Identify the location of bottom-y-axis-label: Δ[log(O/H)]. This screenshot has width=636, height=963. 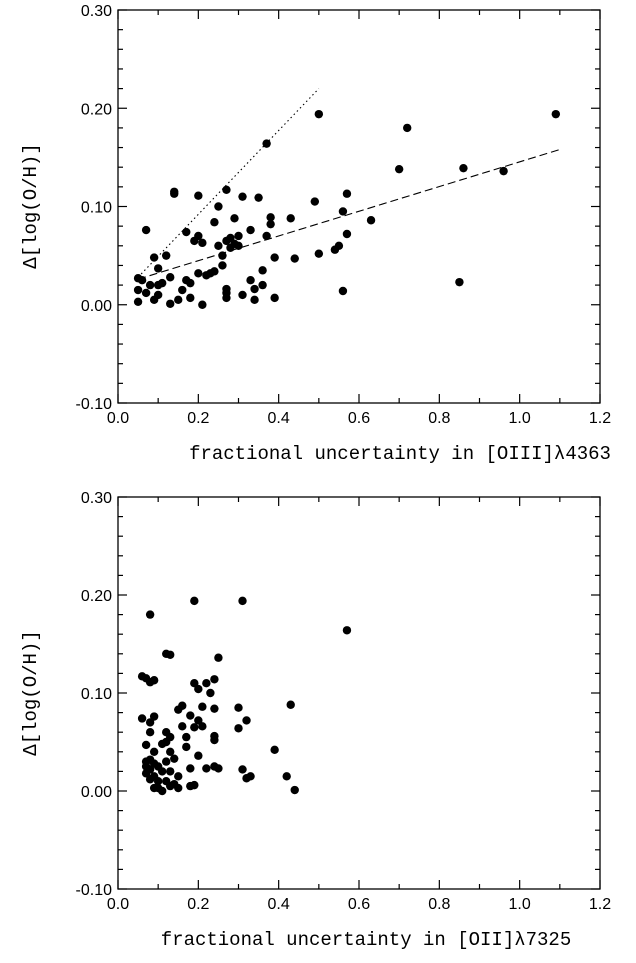
(31, 692).